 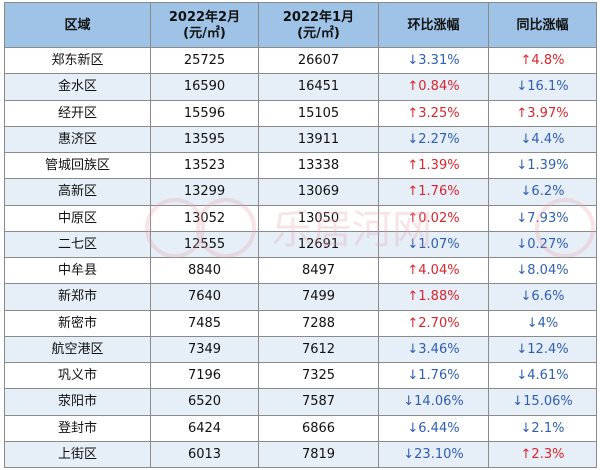 I want to click on table-row: 登封市 6424 6866 ↓6.44% ↓2.1%, so click(x=300, y=428).